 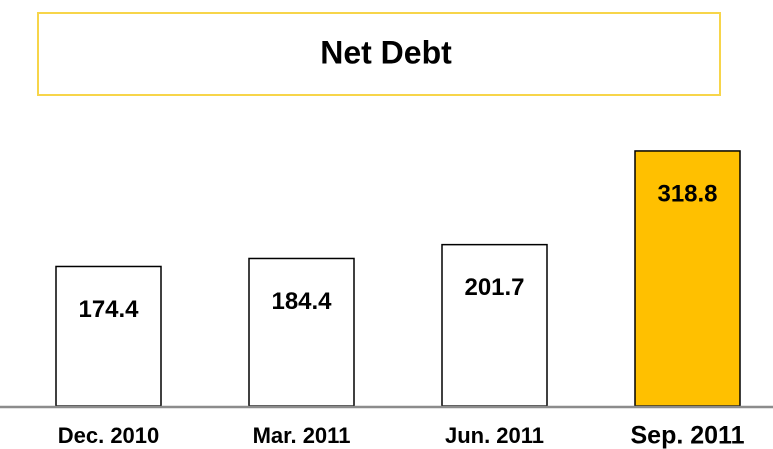 What do you see at coordinates (688, 435) in the screenshot?
I see `x-tick-label: Sep. 2011` at bounding box center [688, 435].